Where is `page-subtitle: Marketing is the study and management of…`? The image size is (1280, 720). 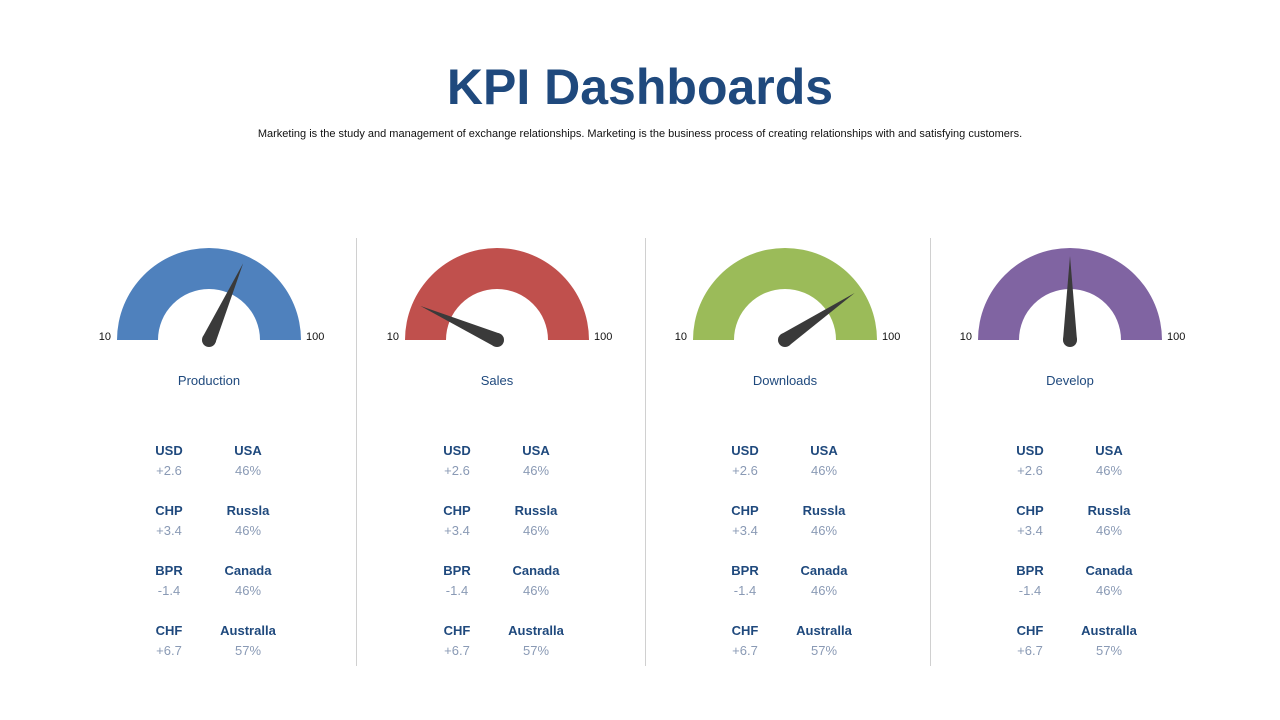 page-subtitle: Marketing is the study and management of… is located at coordinates (640, 134).